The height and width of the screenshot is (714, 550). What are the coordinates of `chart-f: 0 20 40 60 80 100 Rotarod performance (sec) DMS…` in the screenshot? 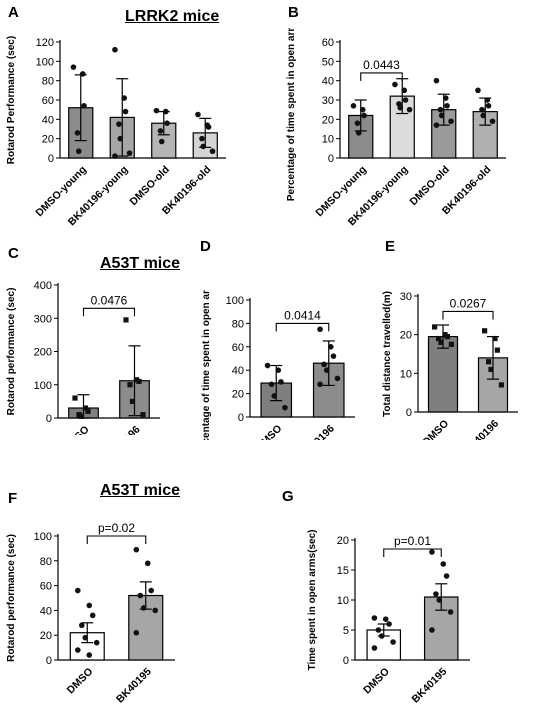 It's located at (90, 613).